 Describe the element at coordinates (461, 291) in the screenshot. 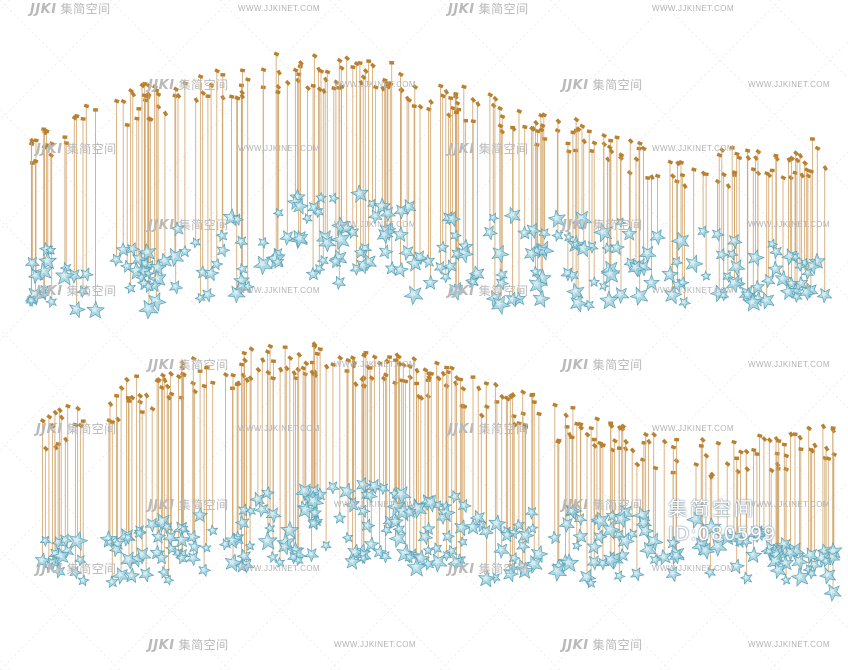

I see `watermark-logo-mark: JJKI` at that location.